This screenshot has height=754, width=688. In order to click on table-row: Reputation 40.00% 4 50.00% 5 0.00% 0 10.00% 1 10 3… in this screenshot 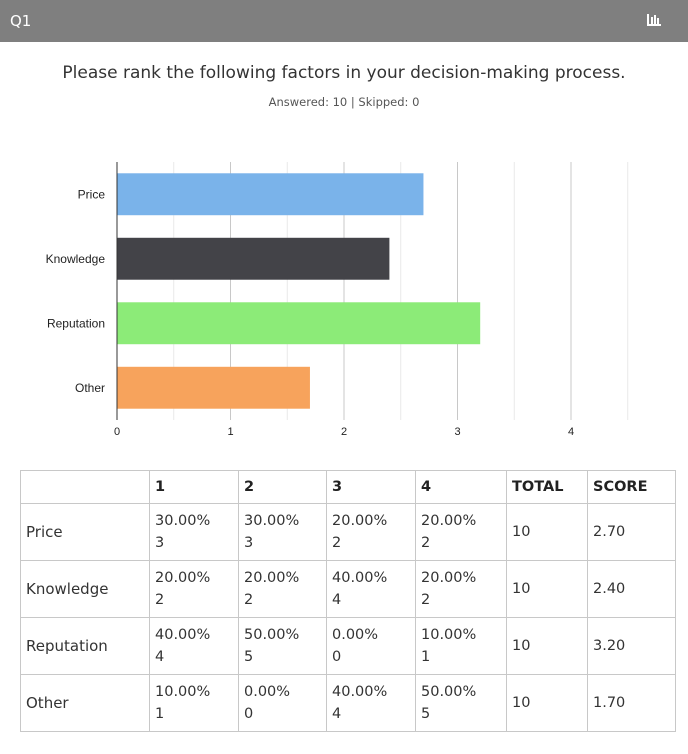, I will do `click(348, 646)`.